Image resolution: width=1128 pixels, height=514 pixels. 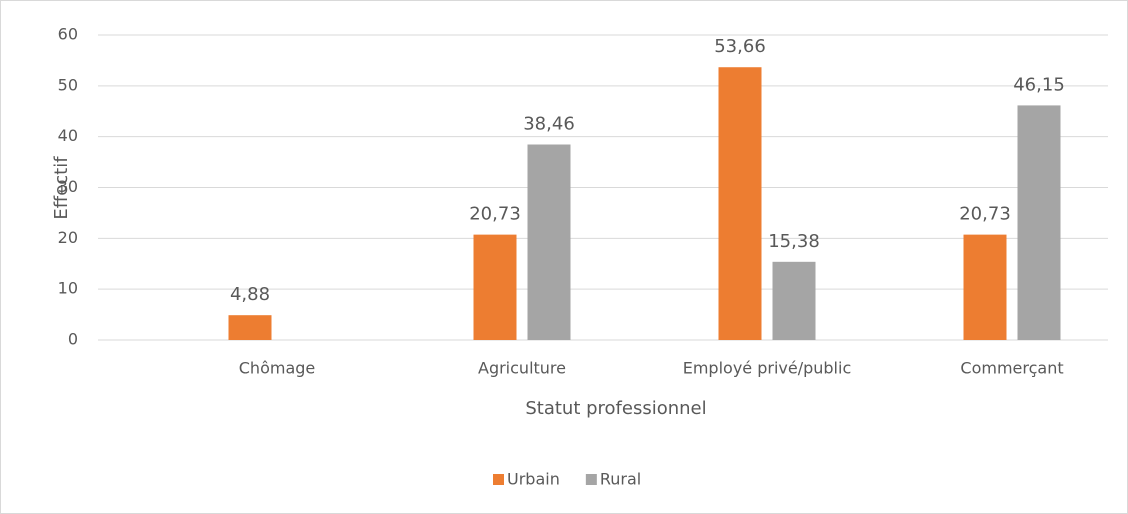 What do you see at coordinates (68, 186) in the screenshot?
I see `y-tick-label: 30` at bounding box center [68, 186].